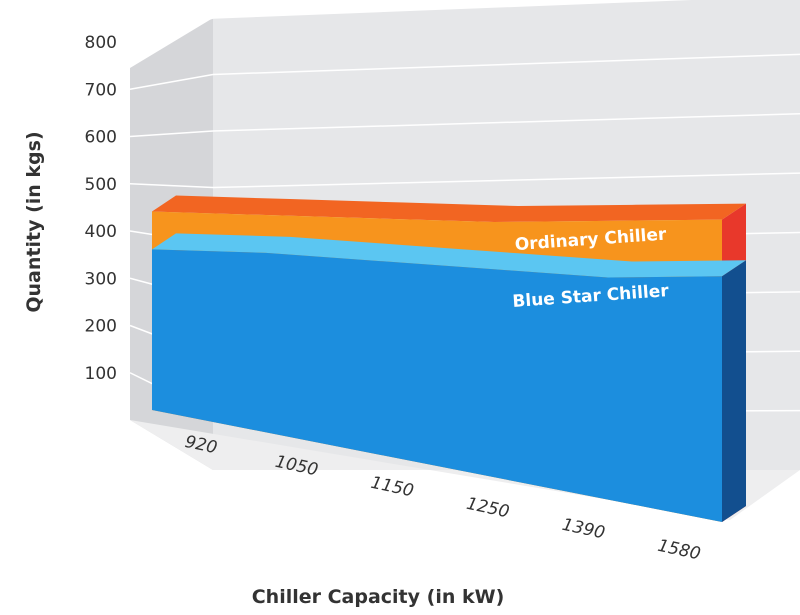 The width and height of the screenshot is (800, 615). I want to click on y-axis-ticks: 100 200 300 400 500 600 700 800, so click(101, 208).